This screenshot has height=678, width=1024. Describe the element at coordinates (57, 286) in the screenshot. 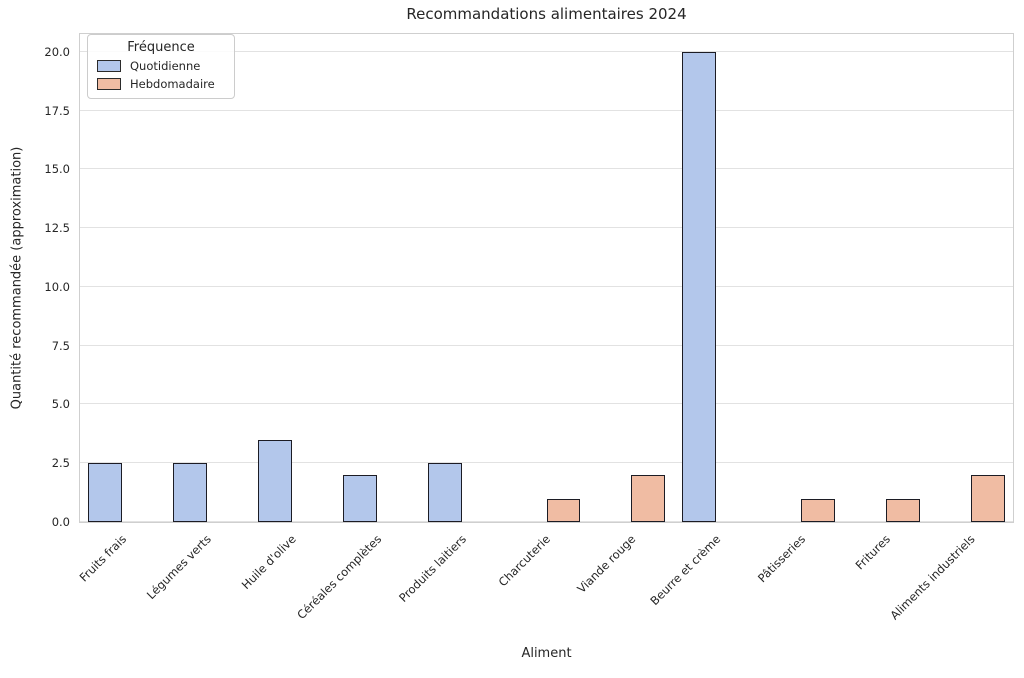

I see `y-tick-label: 10.0` at that location.